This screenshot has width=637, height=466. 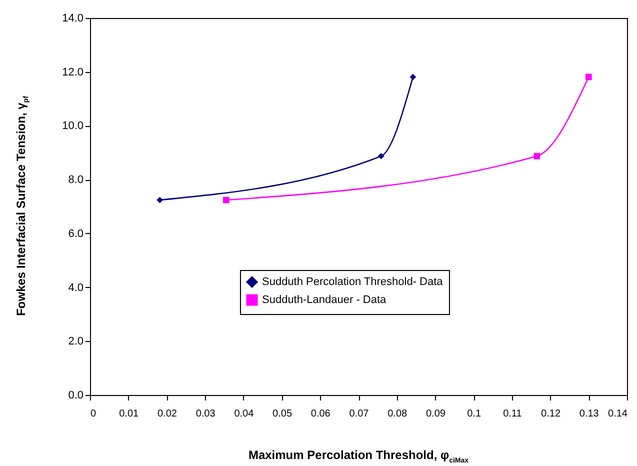 I want to click on y-tick-label: 2.0, so click(x=76, y=342).